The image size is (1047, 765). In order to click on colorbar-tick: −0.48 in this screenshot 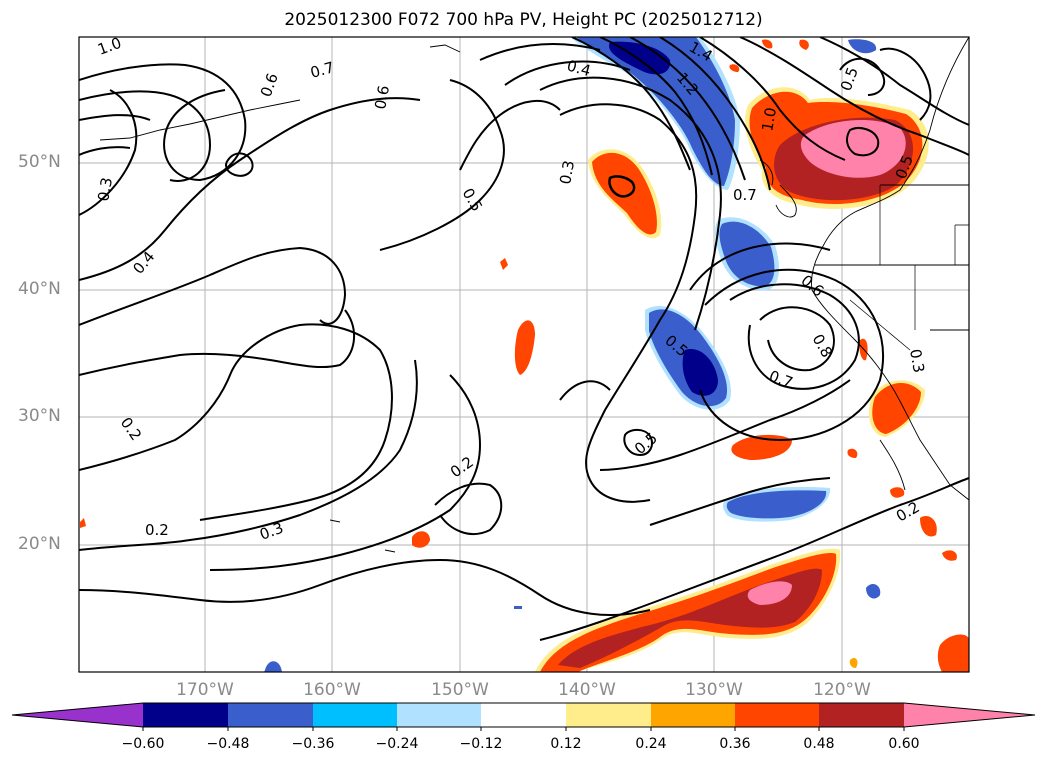, I will do `click(228, 744)`.